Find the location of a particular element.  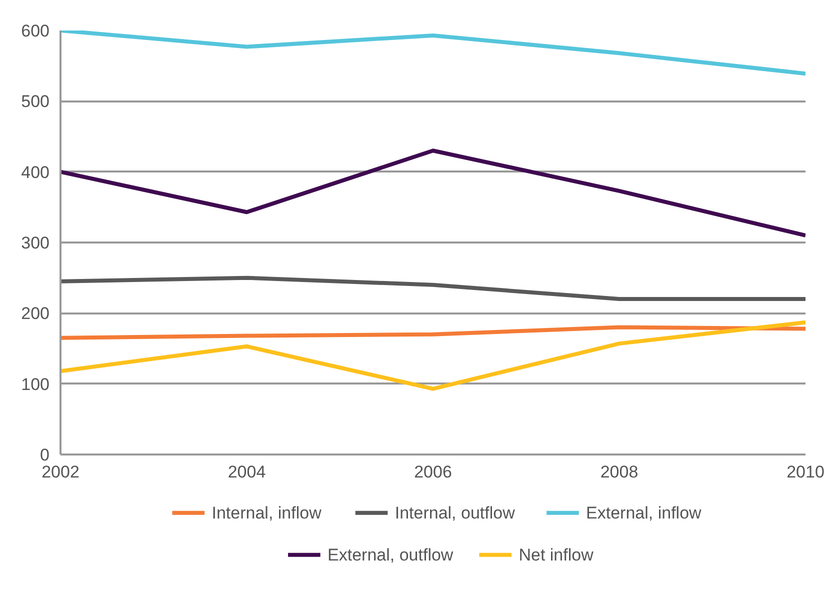

legend-label: Internal, outflow is located at coordinates (455, 512).